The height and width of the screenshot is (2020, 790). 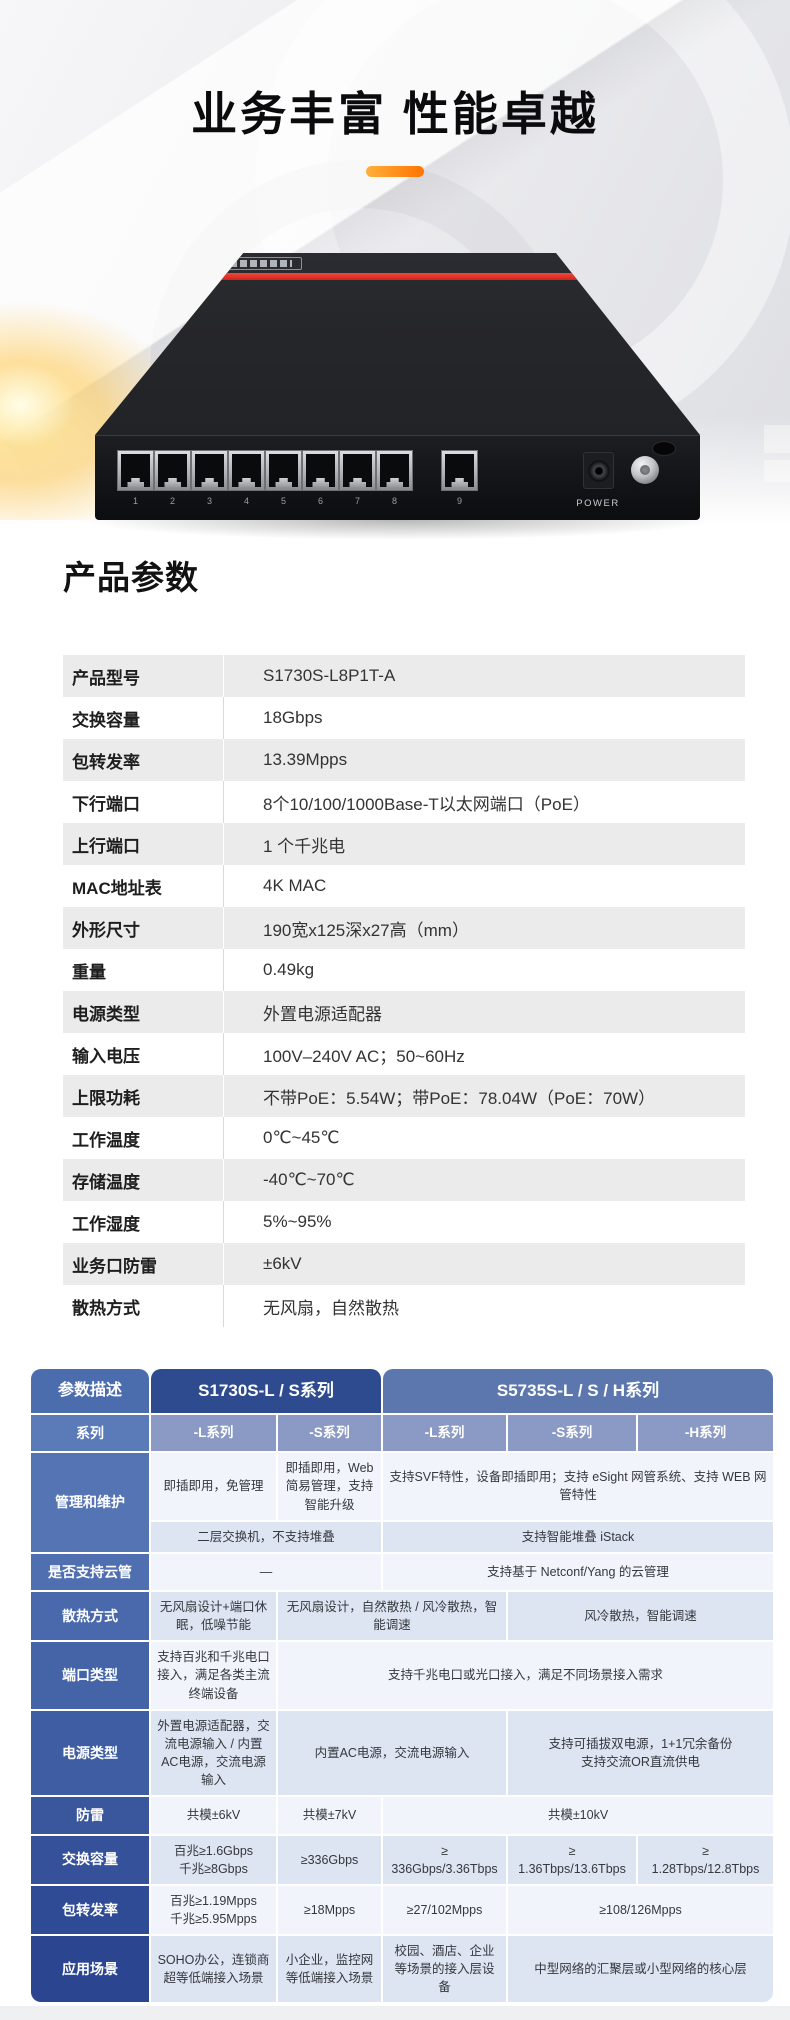 I want to click on rj45-port: 5, so click(x=283, y=478).